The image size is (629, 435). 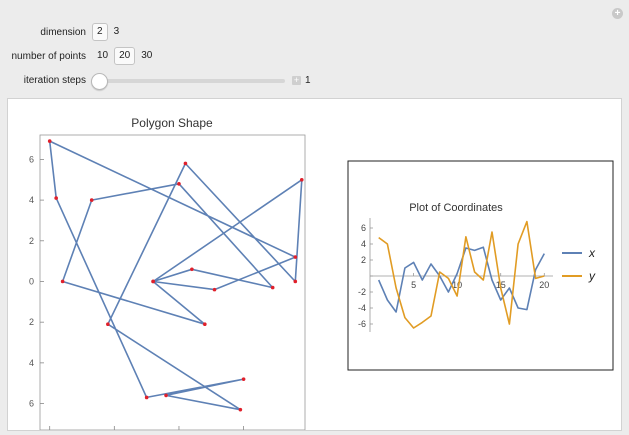 What do you see at coordinates (54, 80) in the screenshot?
I see `iteration-label: iteration steps` at bounding box center [54, 80].